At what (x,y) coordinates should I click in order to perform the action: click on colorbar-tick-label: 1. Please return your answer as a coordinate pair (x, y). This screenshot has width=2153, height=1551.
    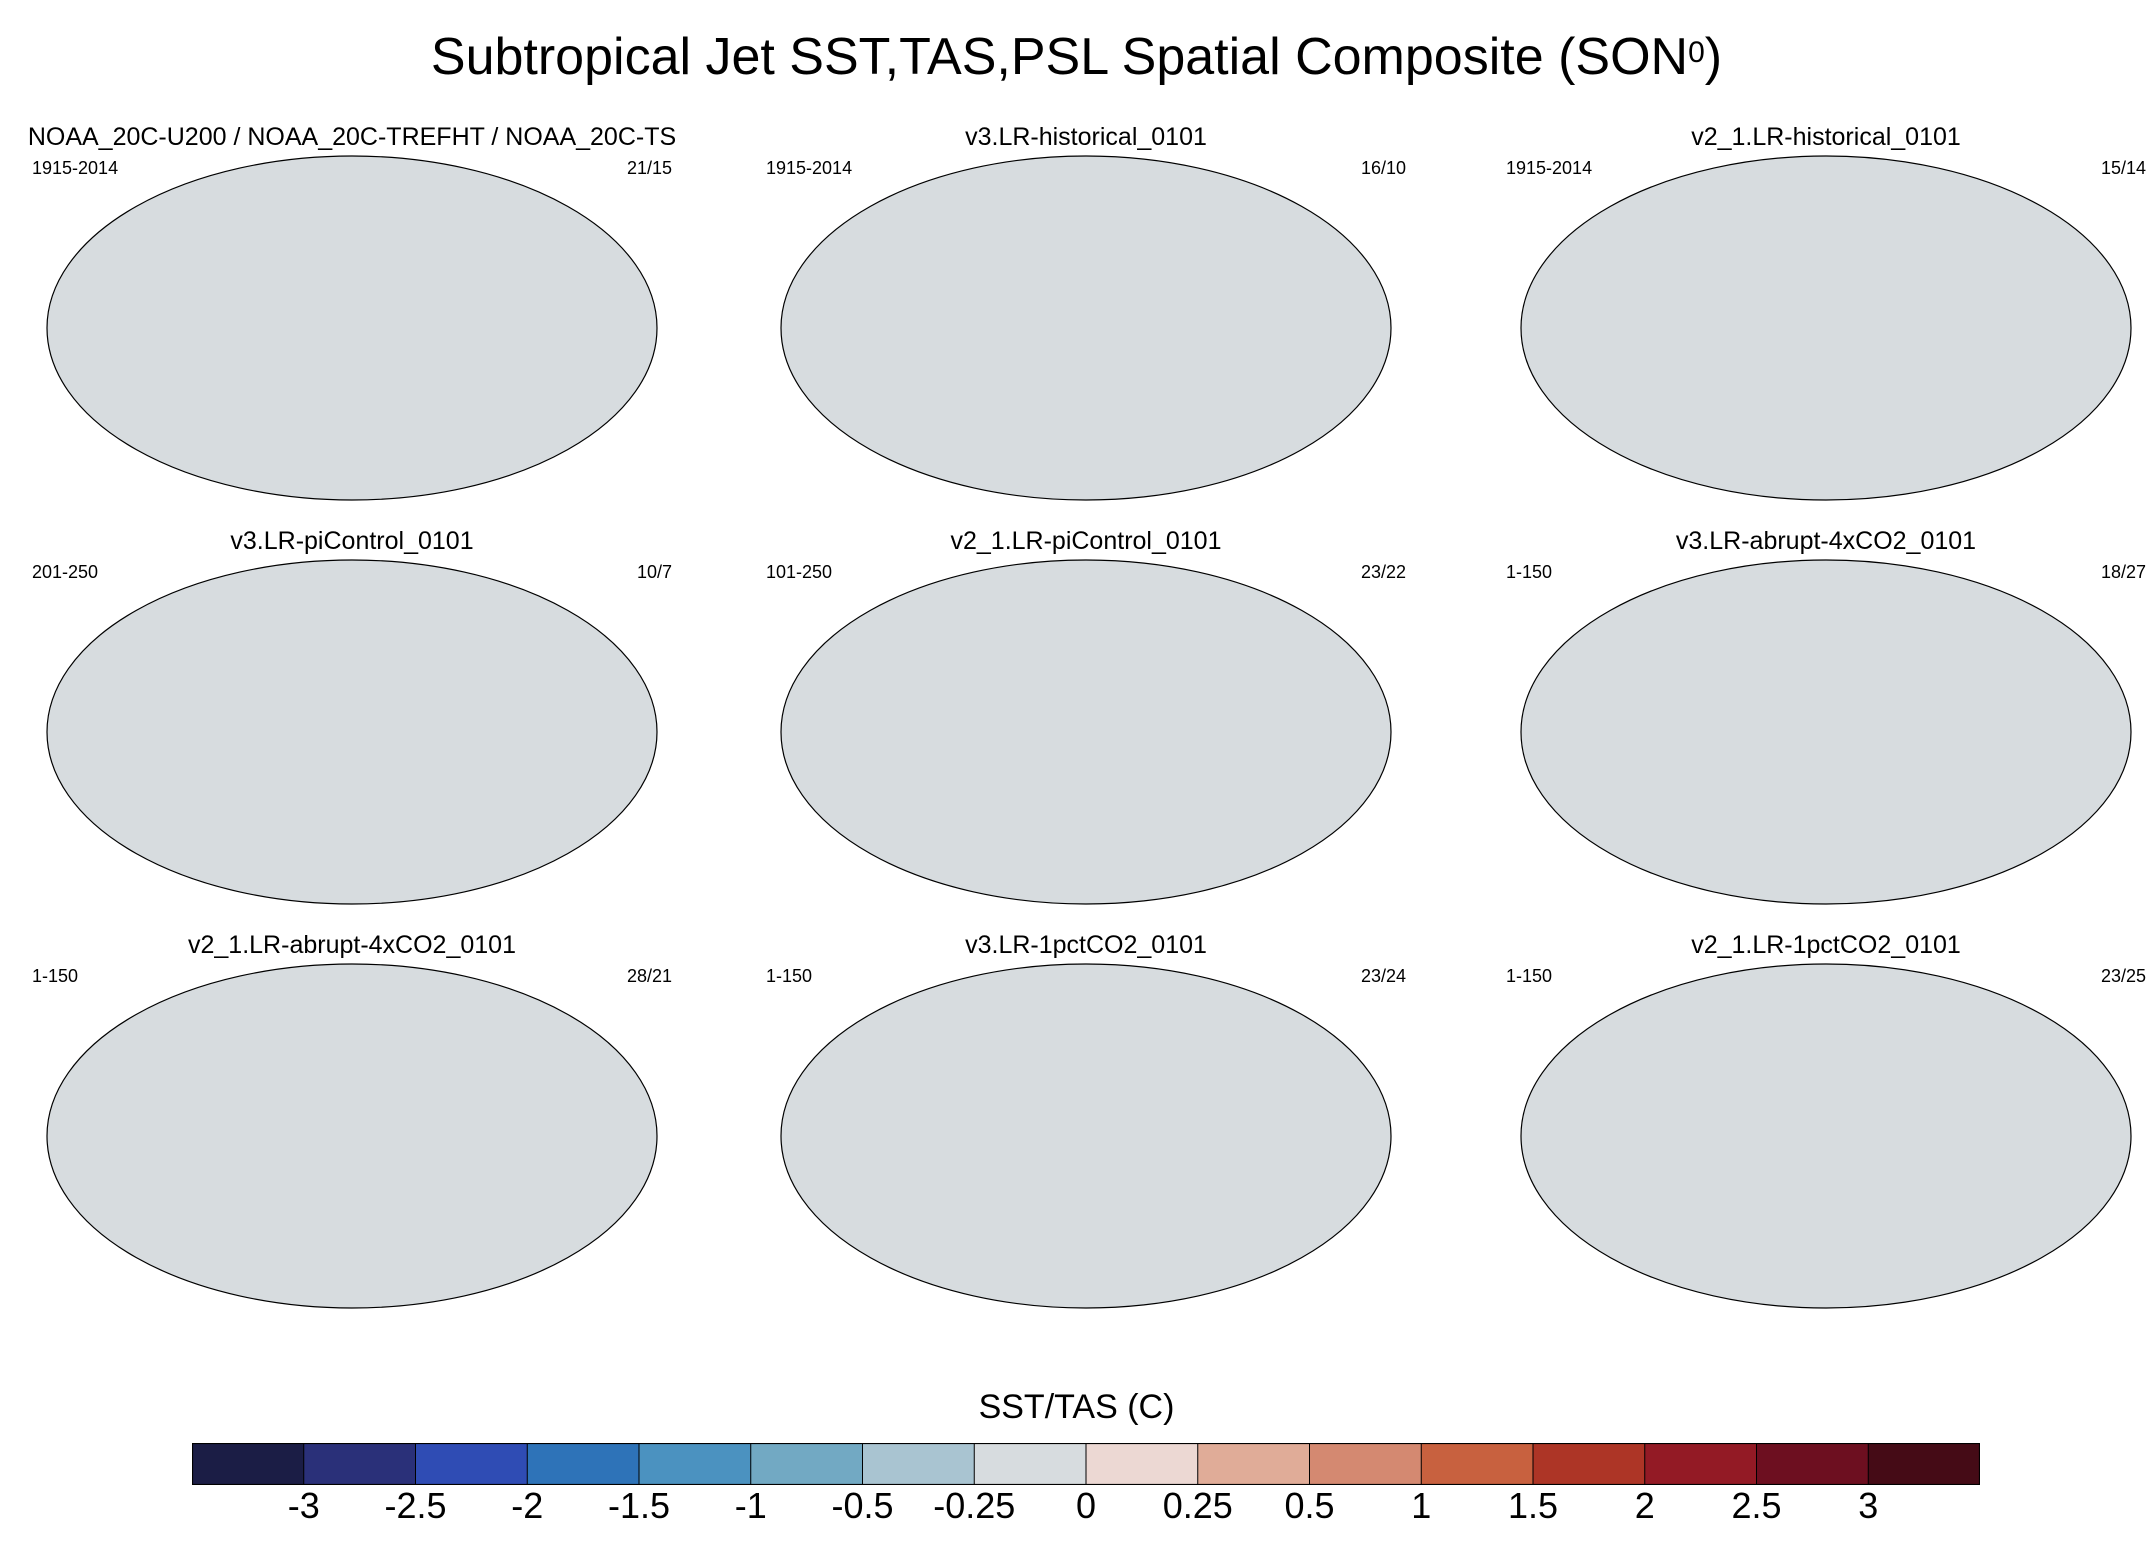
    Looking at the image, I should click on (1421, 1505).